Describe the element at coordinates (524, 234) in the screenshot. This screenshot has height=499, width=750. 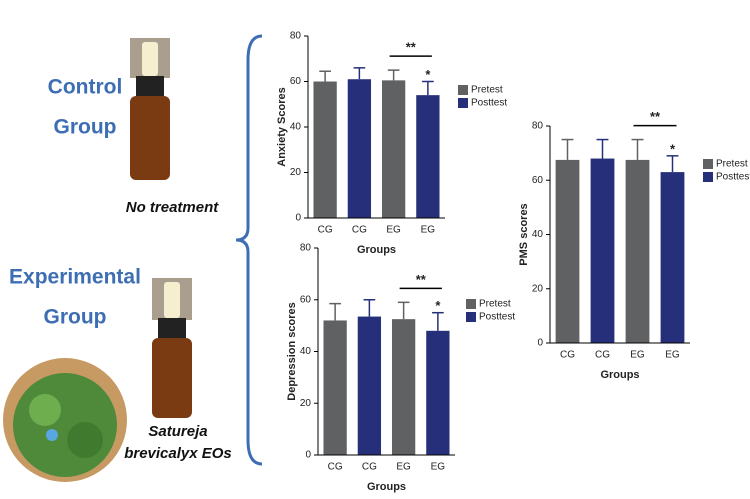
I see `y-axis-label: PMS scores` at that location.